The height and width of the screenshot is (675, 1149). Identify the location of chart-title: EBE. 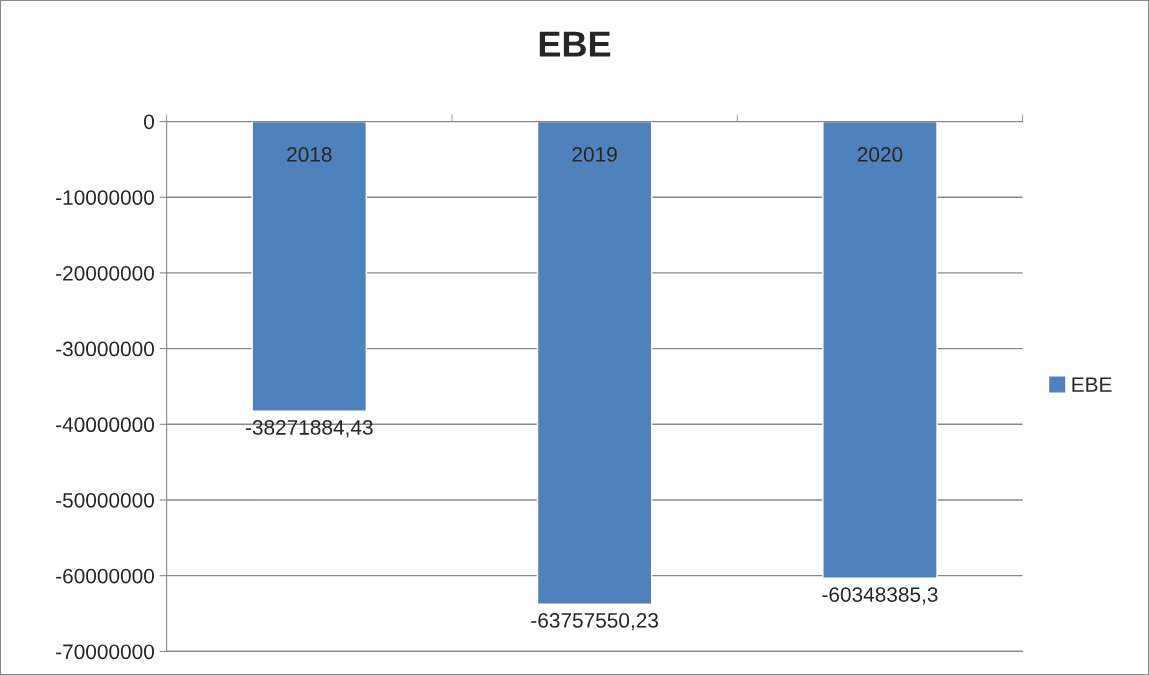
(575, 44).